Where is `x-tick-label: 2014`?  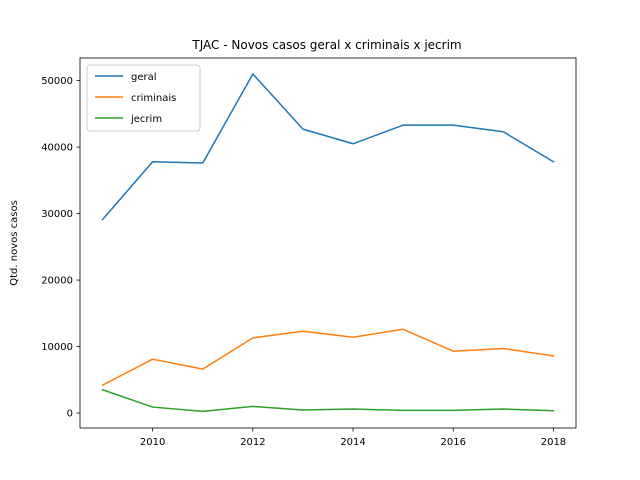 x-tick-label: 2014 is located at coordinates (352, 442).